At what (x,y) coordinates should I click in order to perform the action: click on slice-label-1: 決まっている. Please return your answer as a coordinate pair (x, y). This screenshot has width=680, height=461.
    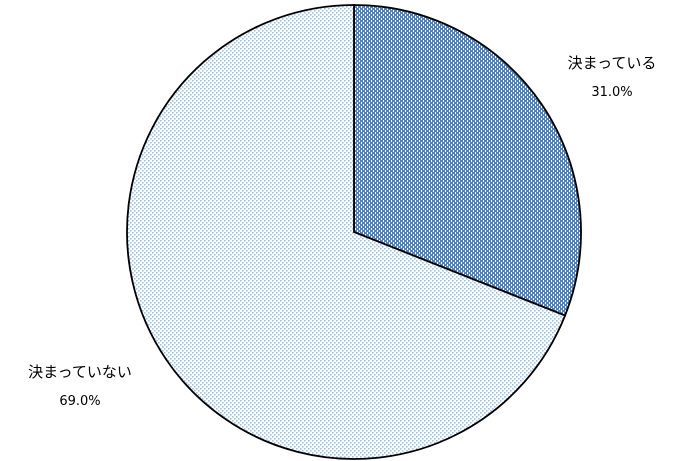
    Looking at the image, I should click on (612, 63).